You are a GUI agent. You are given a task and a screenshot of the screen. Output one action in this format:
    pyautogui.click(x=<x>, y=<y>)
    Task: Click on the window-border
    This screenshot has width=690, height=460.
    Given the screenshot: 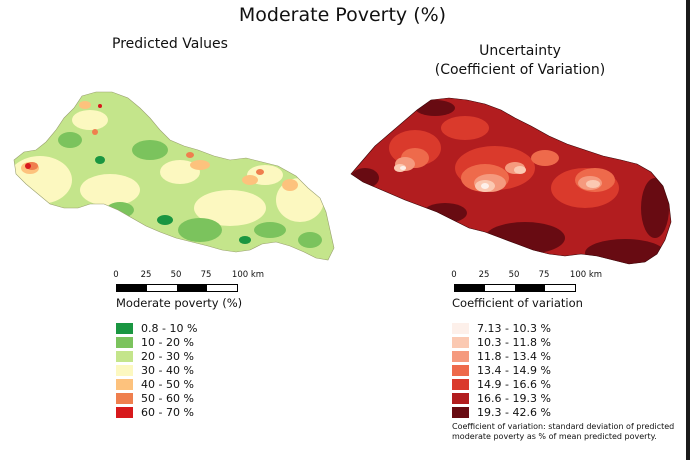 What is the action you would take?
    pyautogui.click(x=688, y=230)
    